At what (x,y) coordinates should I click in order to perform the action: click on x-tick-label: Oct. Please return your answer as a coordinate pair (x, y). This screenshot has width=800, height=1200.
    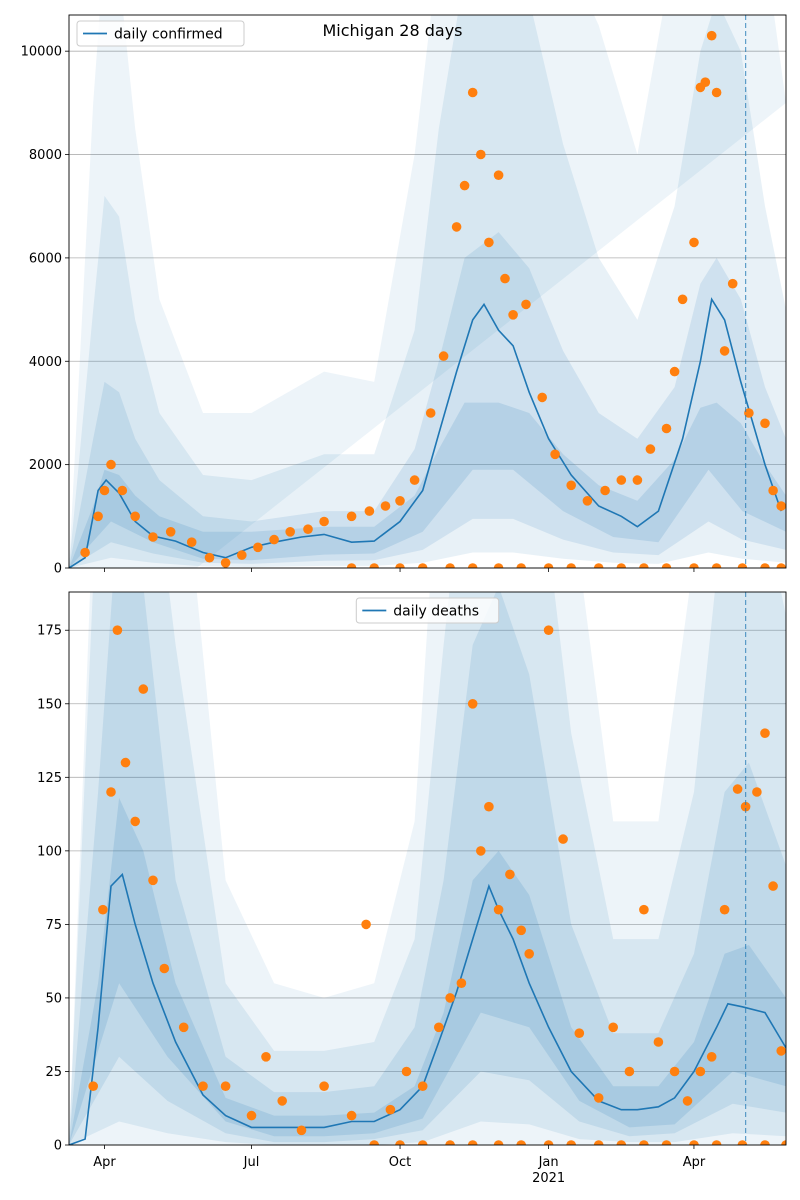
    Looking at the image, I should click on (400, 1162).